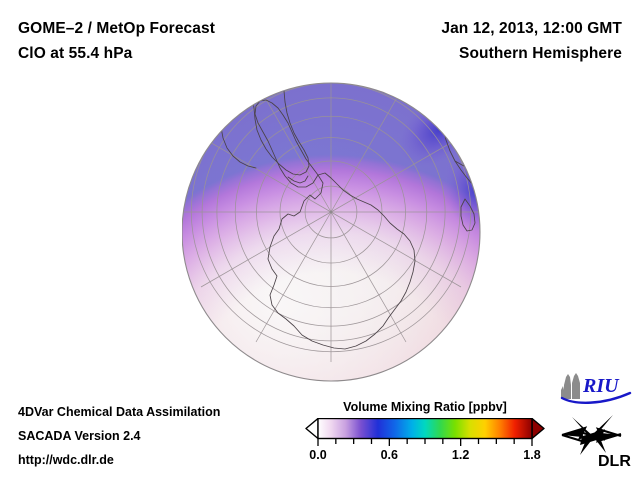  What do you see at coordinates (460, 455) in the screenshot?
I see `colorbar-tick-label-2: 1.2` at bounding box center [460, 455].